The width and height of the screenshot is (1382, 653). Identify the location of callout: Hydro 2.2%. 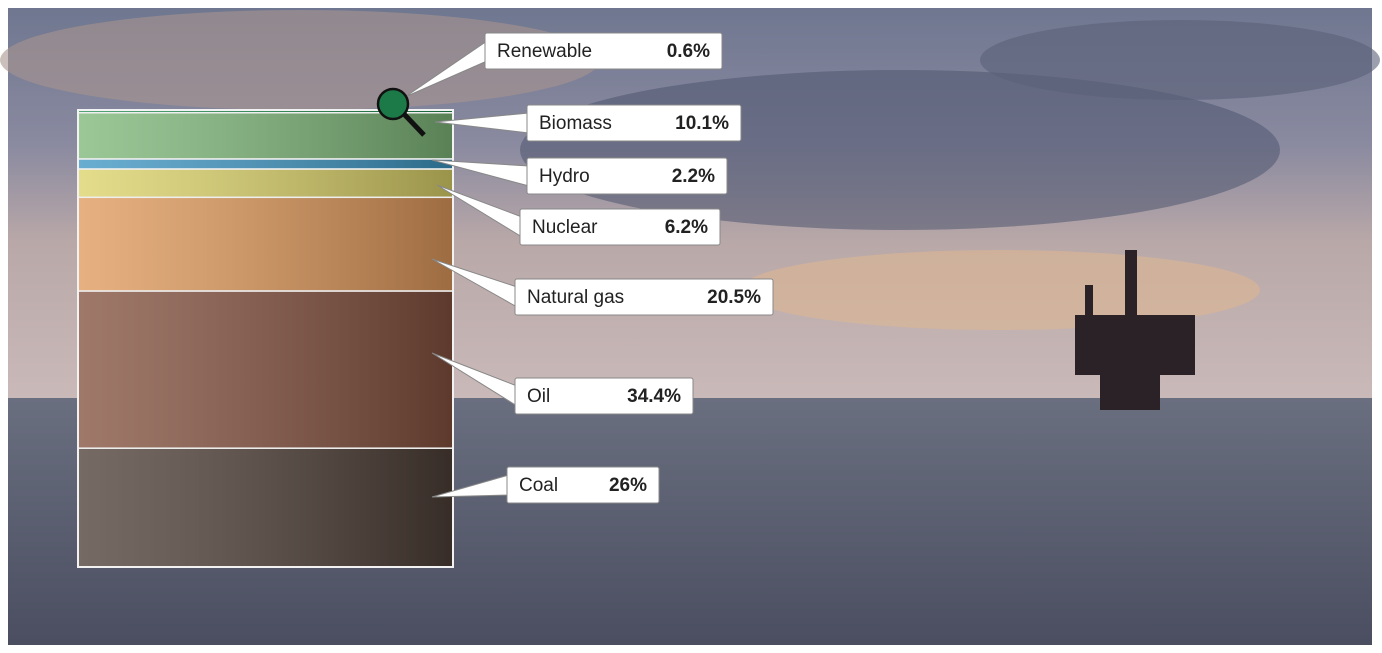
(579, 176).